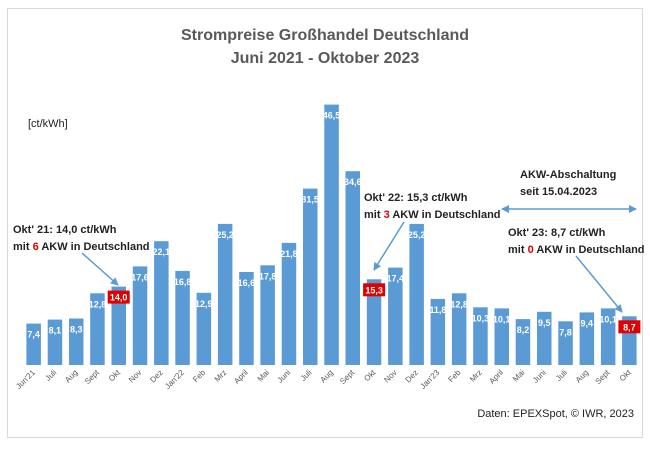 This screenshot has height=450, width=650. I want to click on okt21-post: AKW in Deutschland, so click(94, 247).